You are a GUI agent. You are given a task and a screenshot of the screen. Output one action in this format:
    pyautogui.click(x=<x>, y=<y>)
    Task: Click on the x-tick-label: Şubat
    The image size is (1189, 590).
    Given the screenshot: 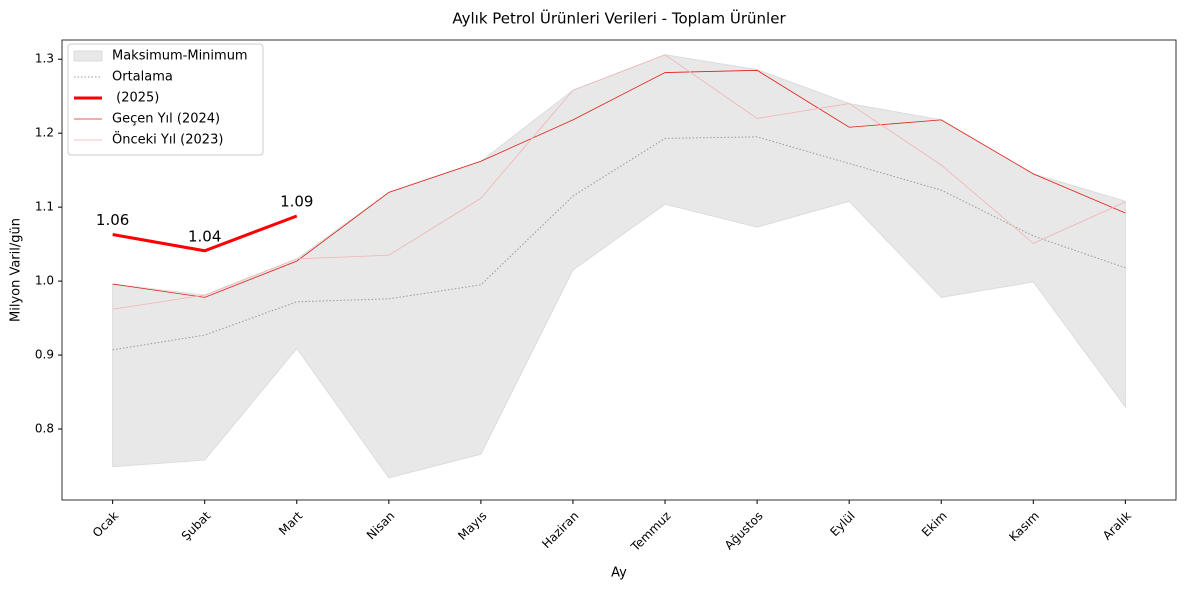 What is the action you would take?
    pyautogui.click(x=196, y=525)
    